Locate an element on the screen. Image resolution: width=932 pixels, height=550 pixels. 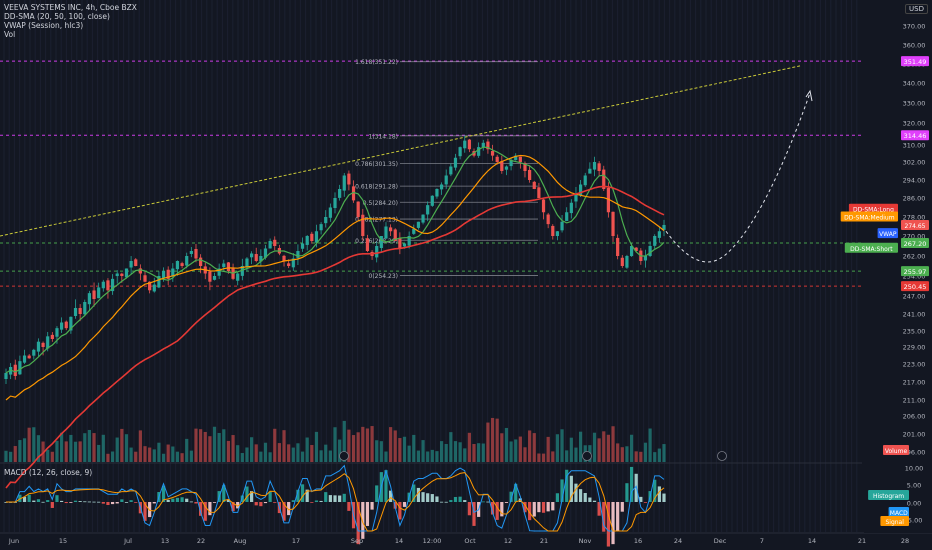
price-tick: 196.00 is located at coordinates (914, 453).